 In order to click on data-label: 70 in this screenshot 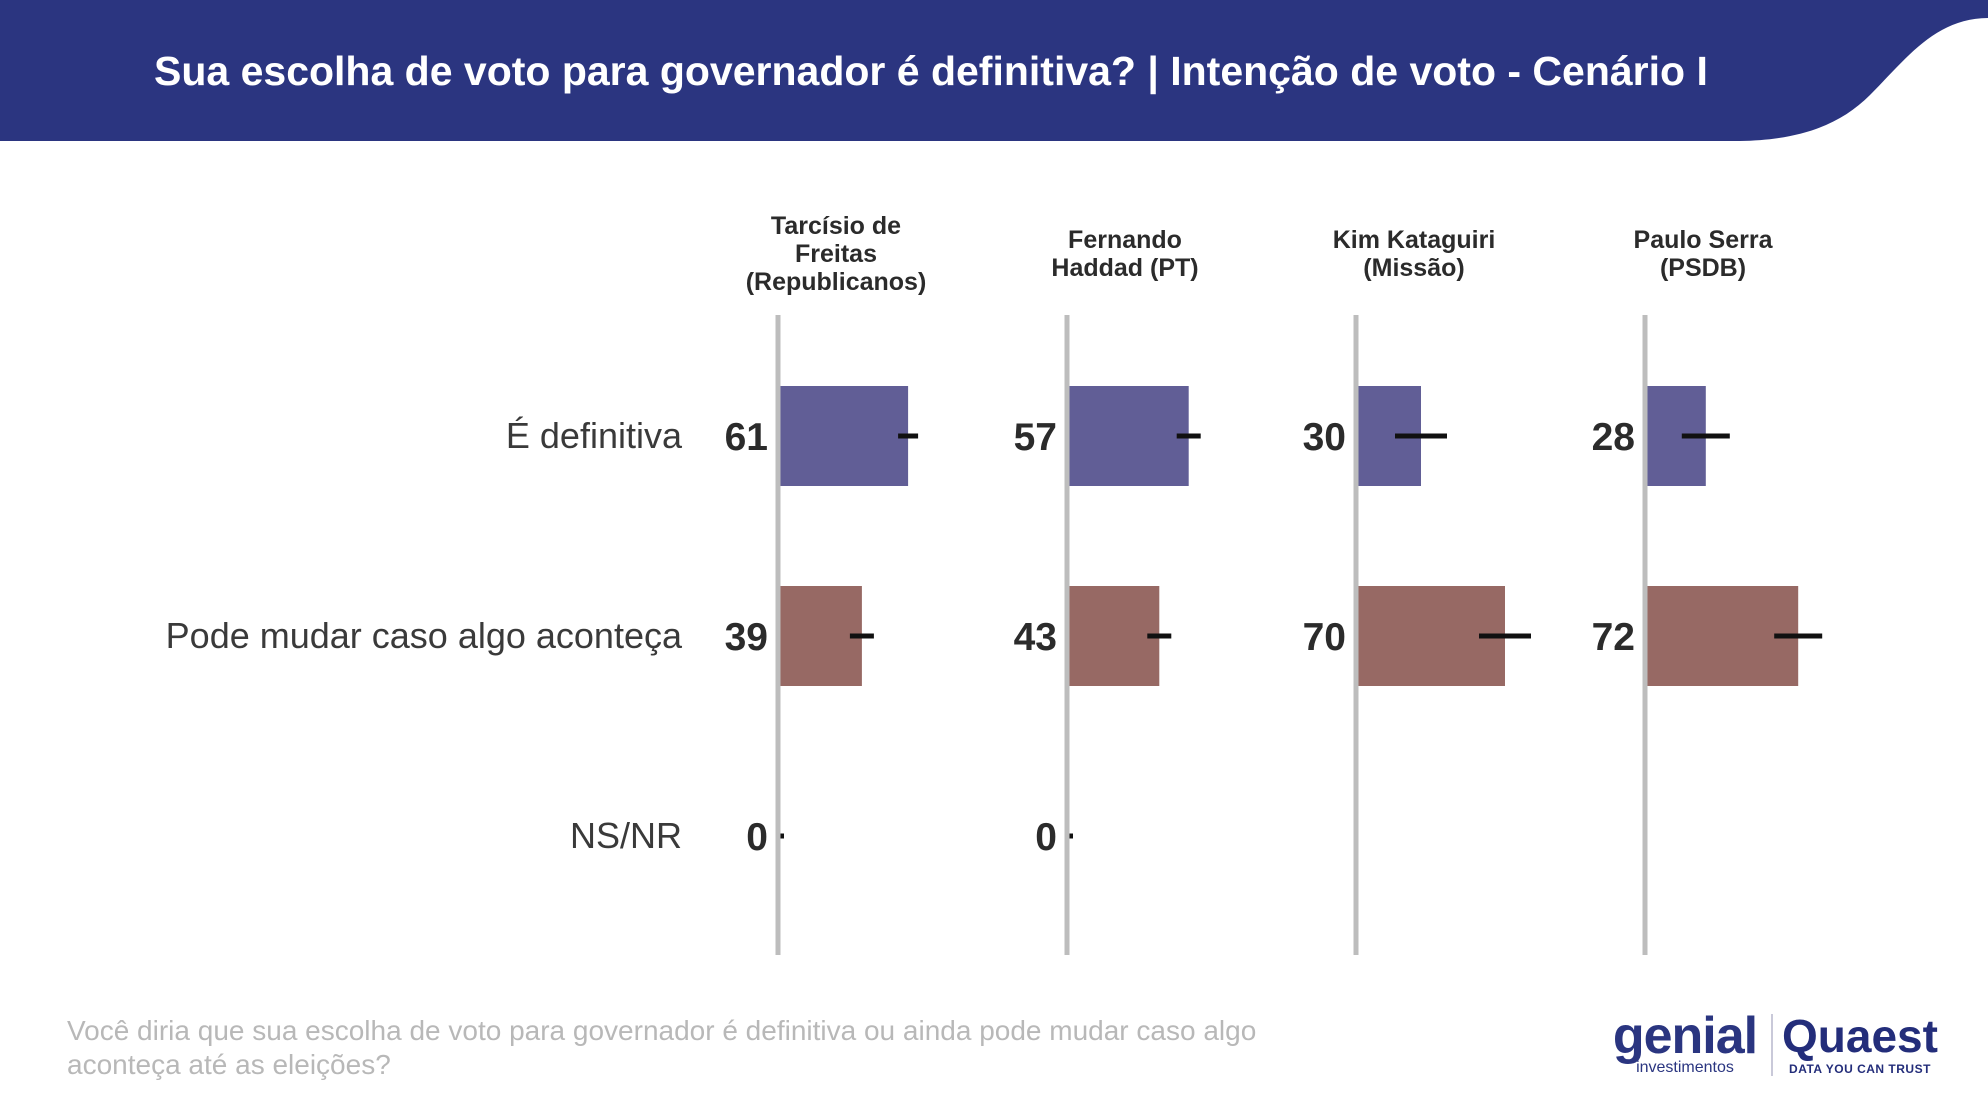, I will do `click(1324, 637)`.